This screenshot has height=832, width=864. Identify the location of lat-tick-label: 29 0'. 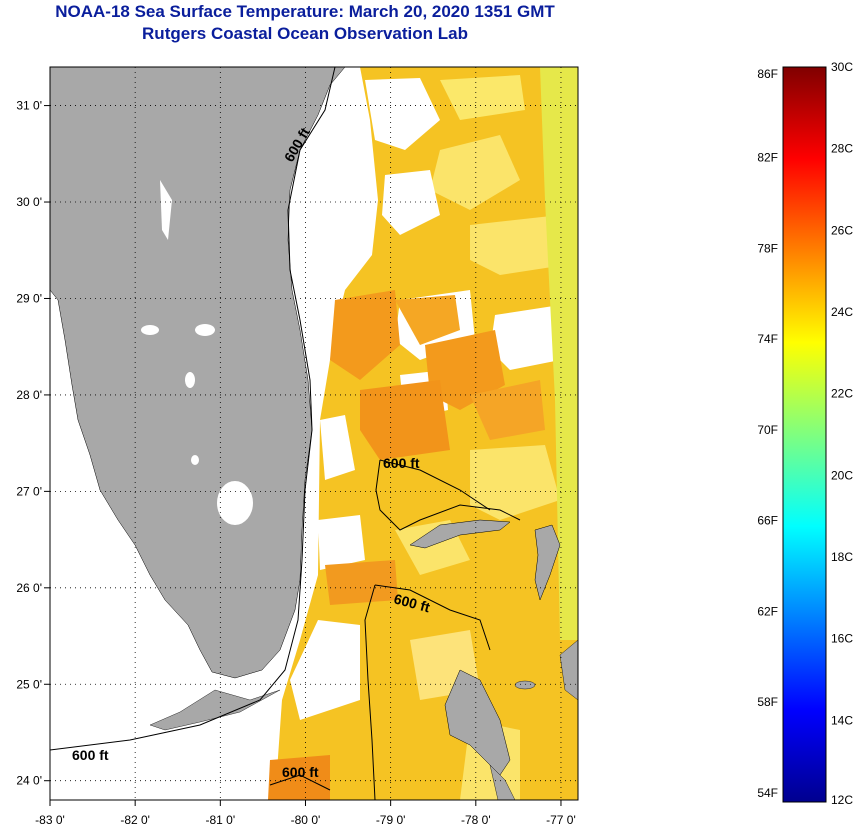
(29, 298).